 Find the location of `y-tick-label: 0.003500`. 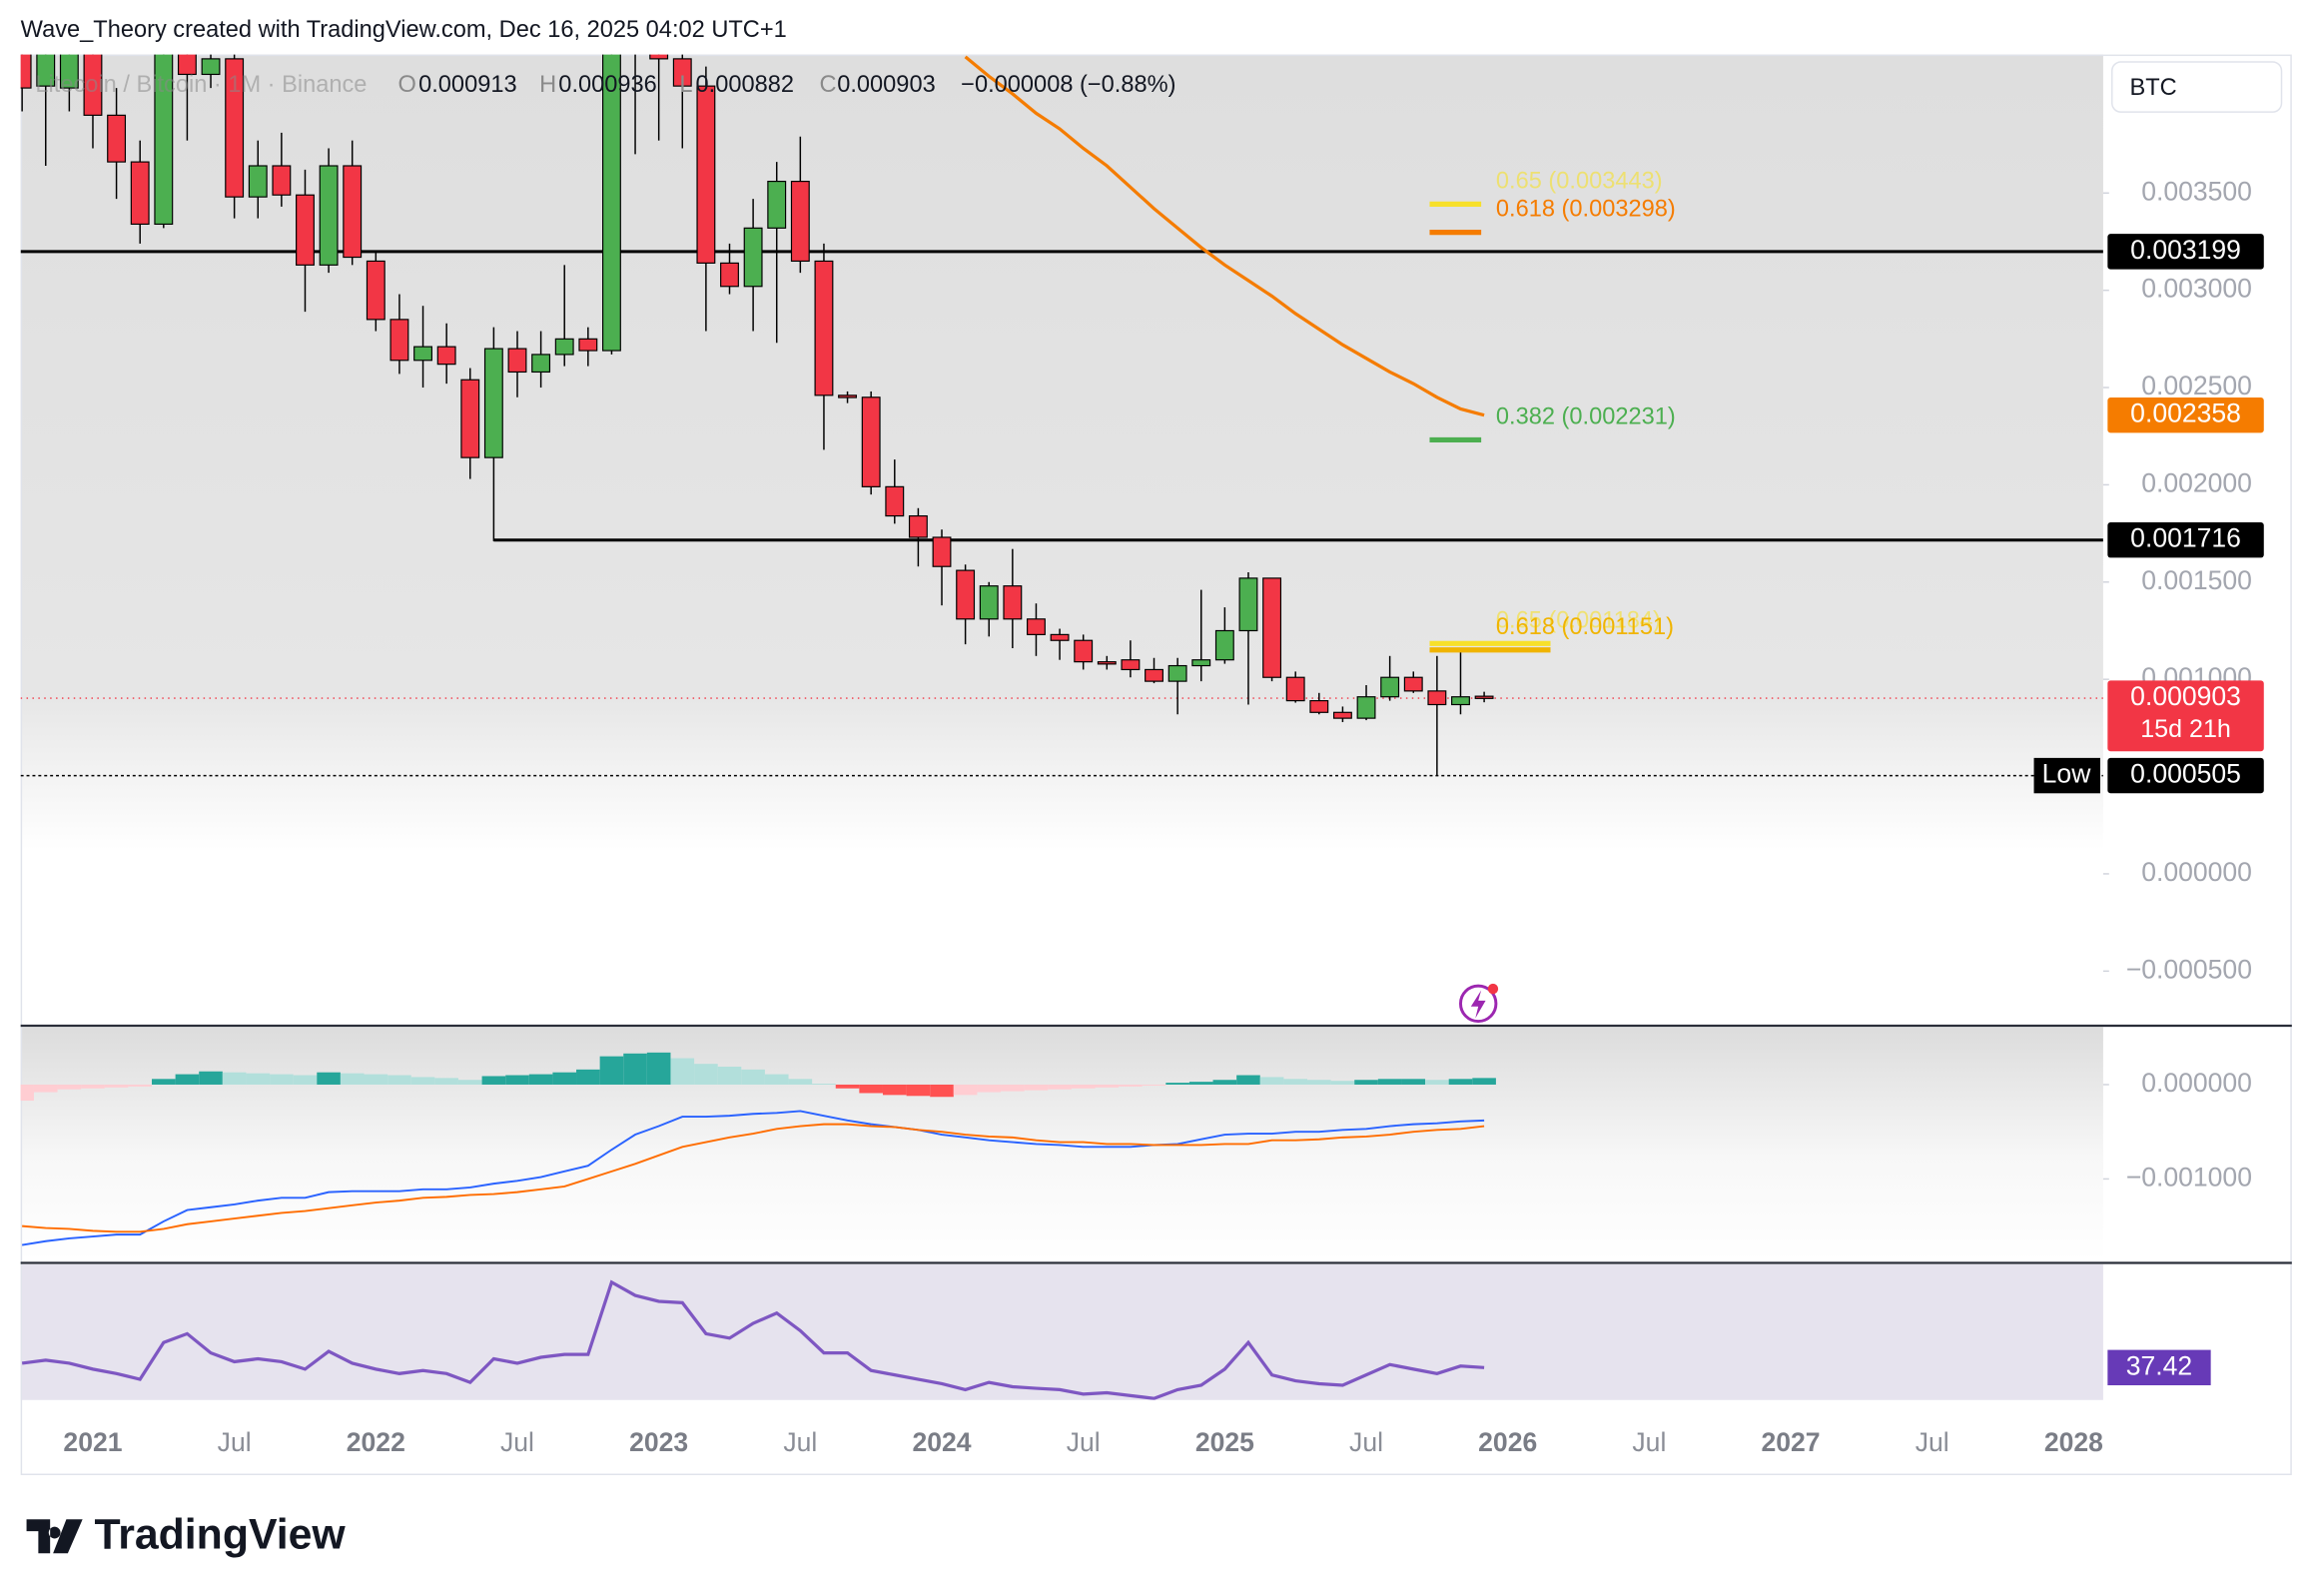

y-tick-label: 0.003500 is located at coordinates (2196, 191).